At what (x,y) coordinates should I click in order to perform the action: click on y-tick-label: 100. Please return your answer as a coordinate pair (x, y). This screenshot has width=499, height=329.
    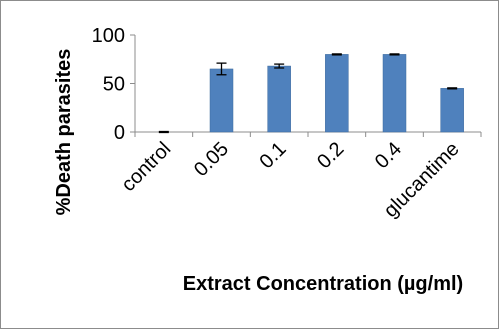
    Looking at the image, I should click on (108, 36).